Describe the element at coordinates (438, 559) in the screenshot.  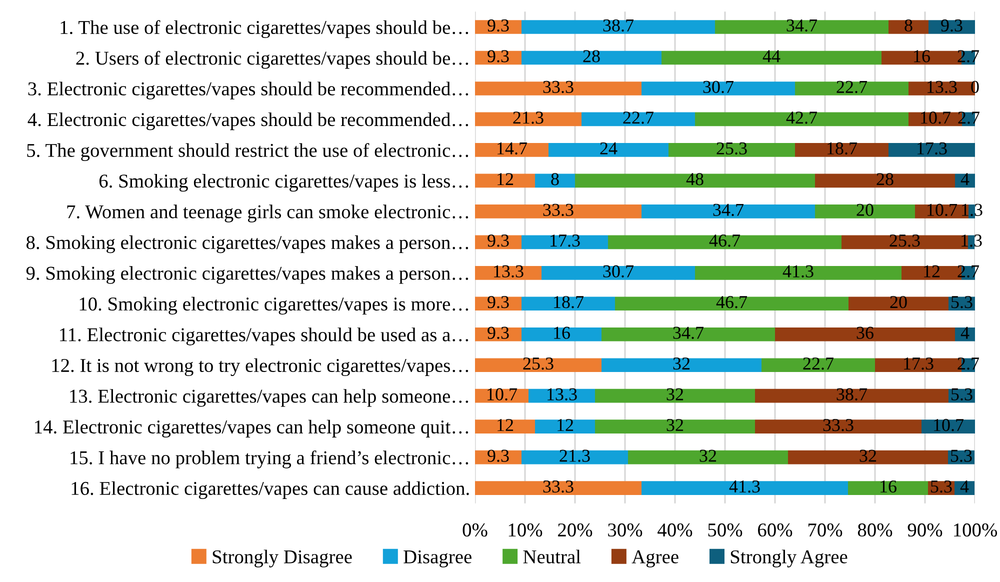
I see `legend-label: Disagree` at that location.